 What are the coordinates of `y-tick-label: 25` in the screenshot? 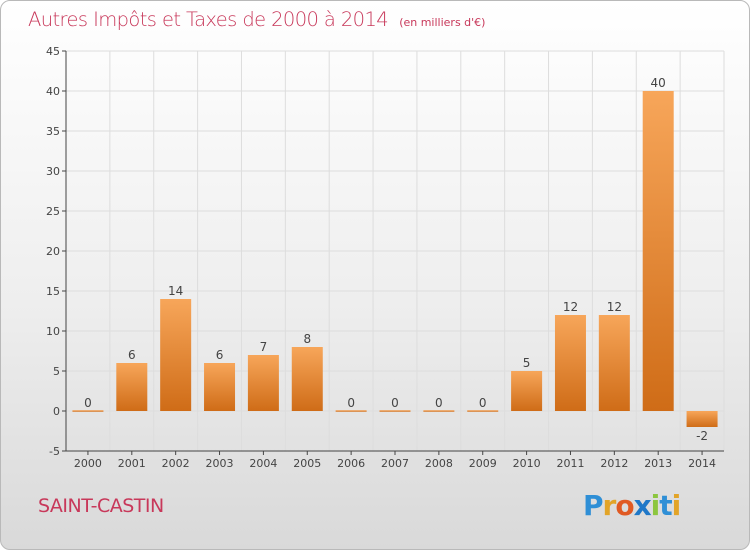 It's located at (53, 211).